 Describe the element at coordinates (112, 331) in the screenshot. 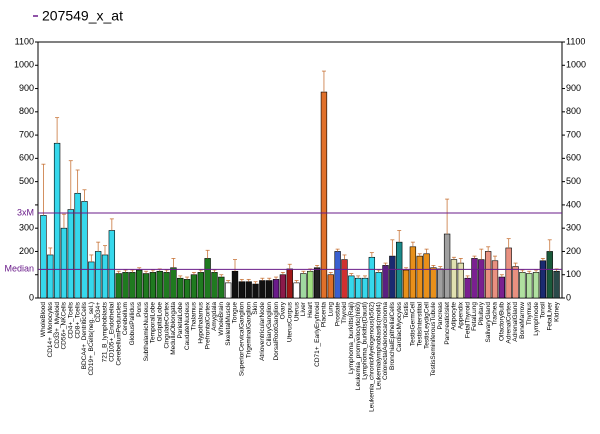

I see `x-tick-label: CD105+_Endothelial` at that location.